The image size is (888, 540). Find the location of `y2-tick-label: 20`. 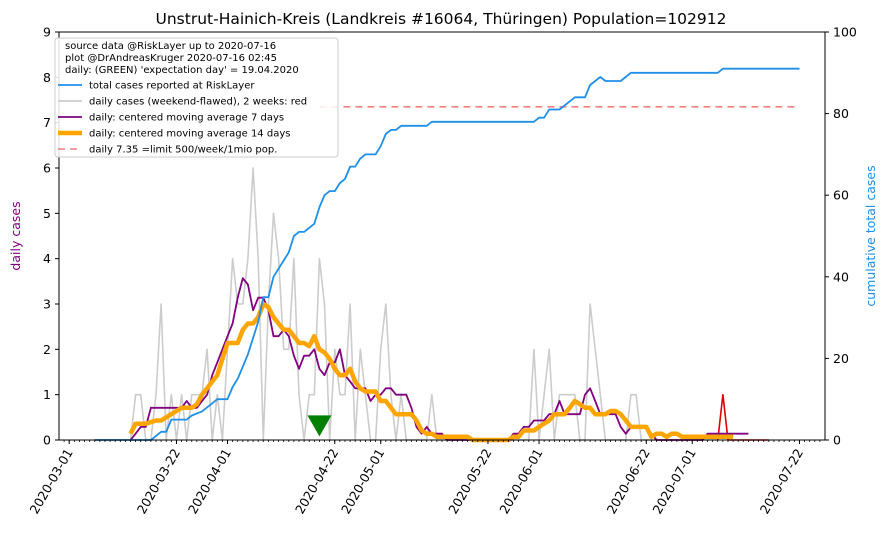

y2-tick-label: 20 is located at coordinates (841, 358).